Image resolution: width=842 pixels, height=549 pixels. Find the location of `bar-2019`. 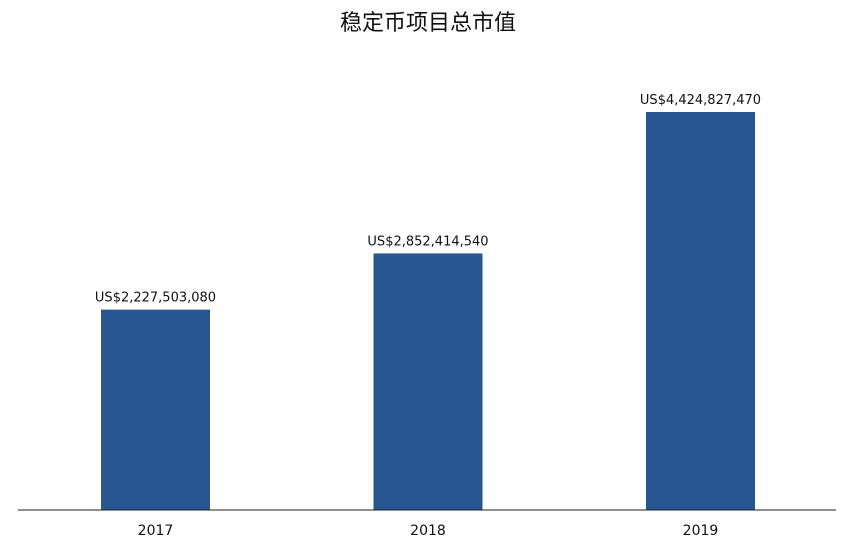

bar-2019 is located at coordinates (700, 311).